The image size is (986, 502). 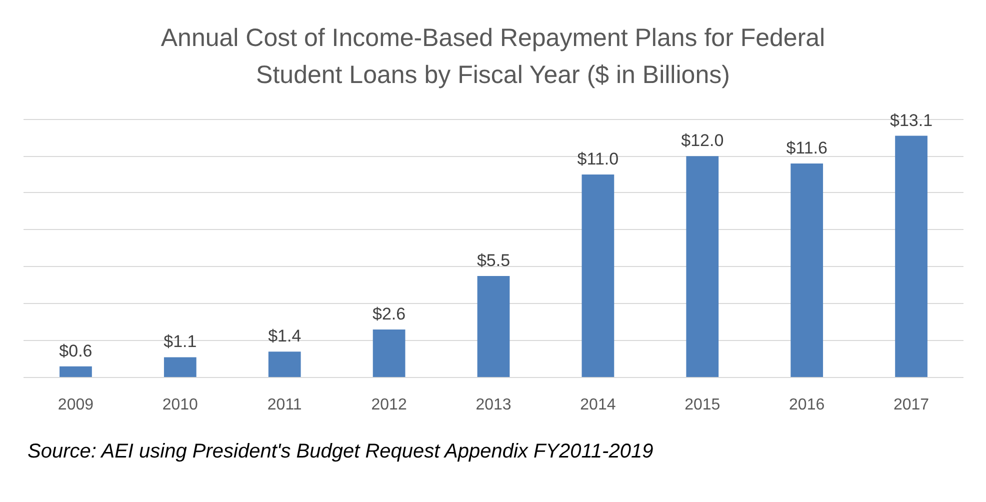 What do you see at coordinates (389, 314) in the screenshot?
I see `data-label: $2.6` at bounding box center [389, 314].